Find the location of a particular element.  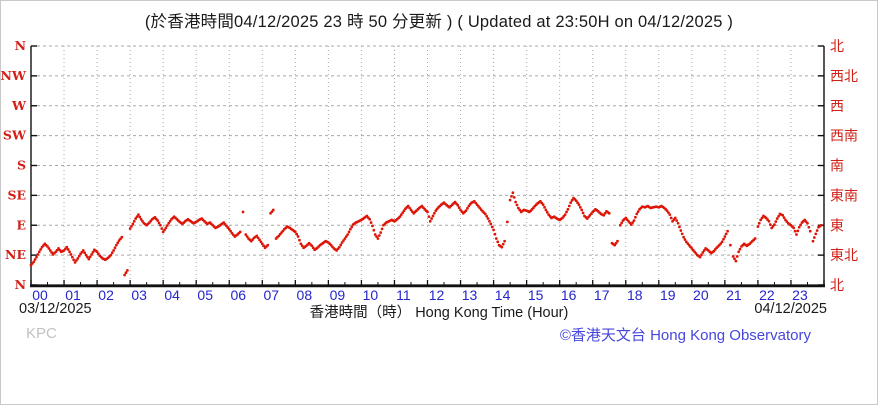

y-label-right: 西 is located at coordinates (837, 106).